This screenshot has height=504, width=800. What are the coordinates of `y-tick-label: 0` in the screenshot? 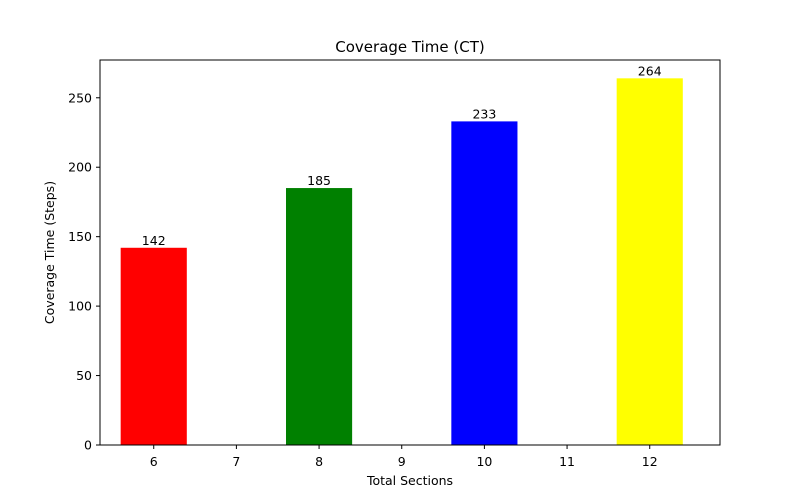 It's located at (88, 445).